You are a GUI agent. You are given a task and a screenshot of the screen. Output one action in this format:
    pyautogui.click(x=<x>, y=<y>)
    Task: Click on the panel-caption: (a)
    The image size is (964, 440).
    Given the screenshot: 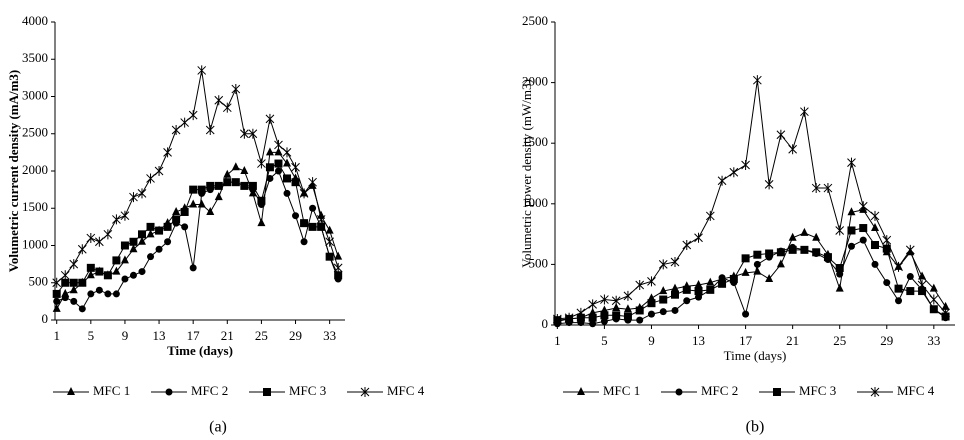 What is the action you would take?
    pyautogui.click(x=218, y=427)
    